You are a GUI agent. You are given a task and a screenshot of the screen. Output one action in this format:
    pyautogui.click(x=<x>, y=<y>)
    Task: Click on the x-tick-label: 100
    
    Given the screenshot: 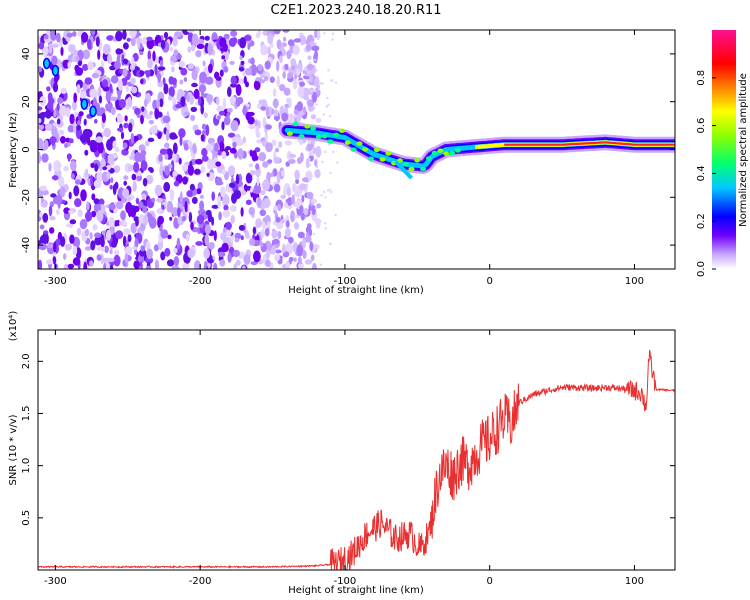 What is the action you would take?
    pyautogui.click(x=634, y=581)
    